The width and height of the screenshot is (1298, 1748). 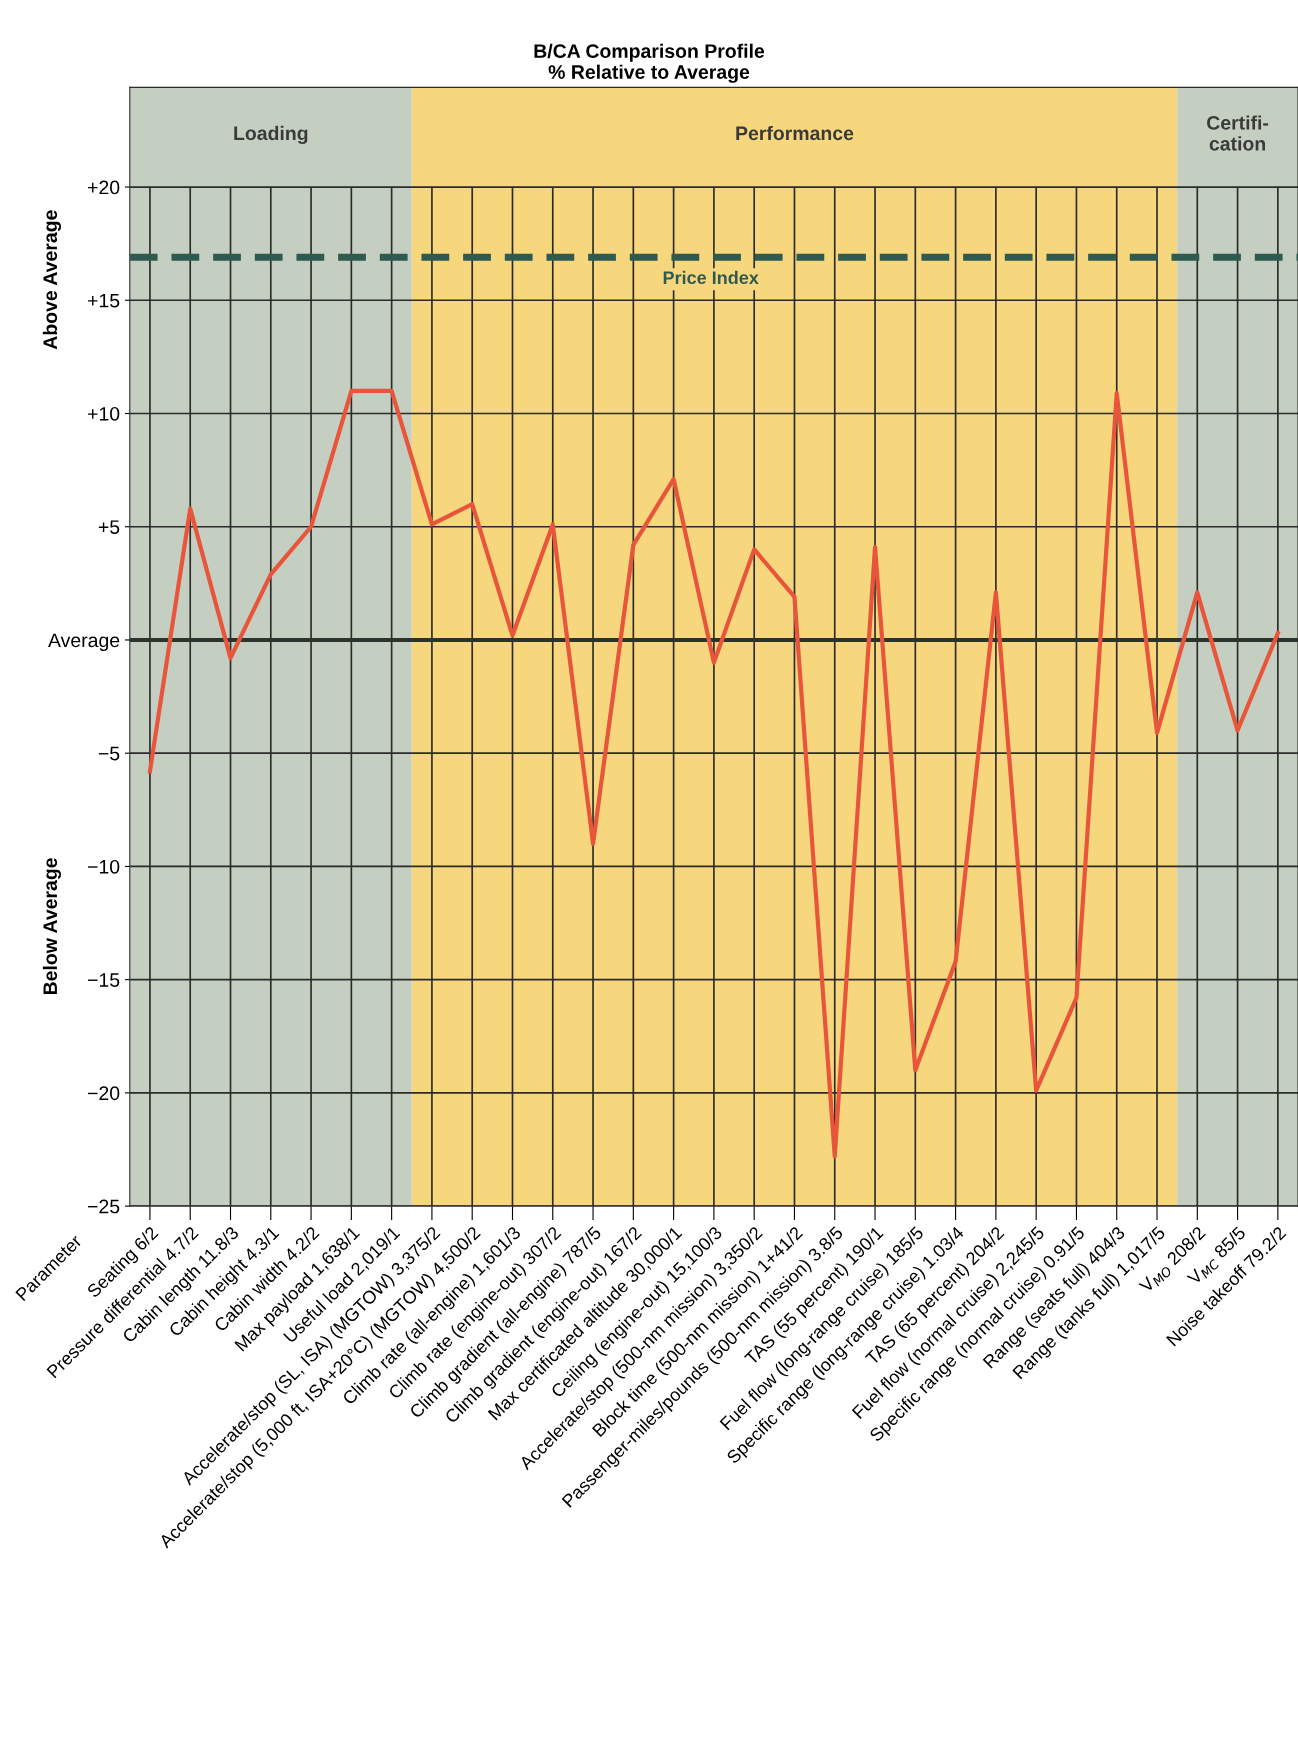 I want to click on band-label: Performance, so click(x=795, y=133).